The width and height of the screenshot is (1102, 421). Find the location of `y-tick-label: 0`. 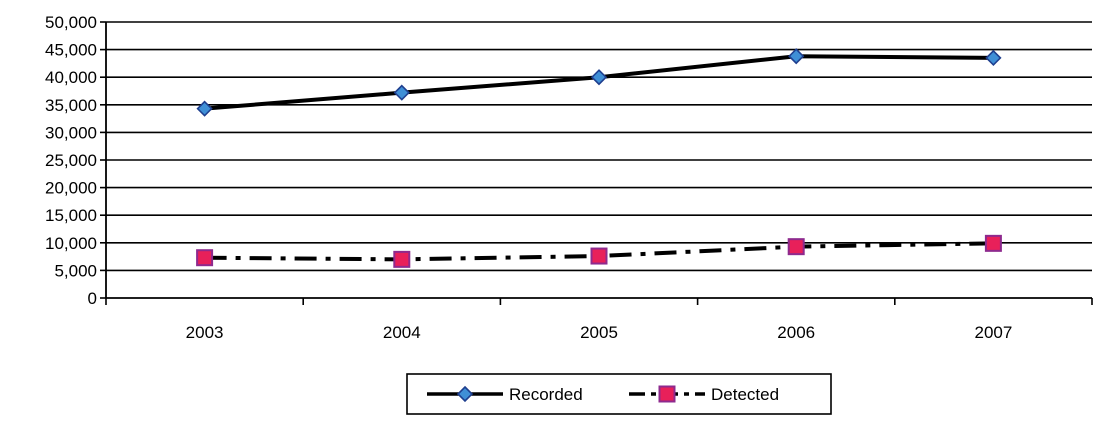

y-tick-label: 0 is located at coordinates (92, 298).